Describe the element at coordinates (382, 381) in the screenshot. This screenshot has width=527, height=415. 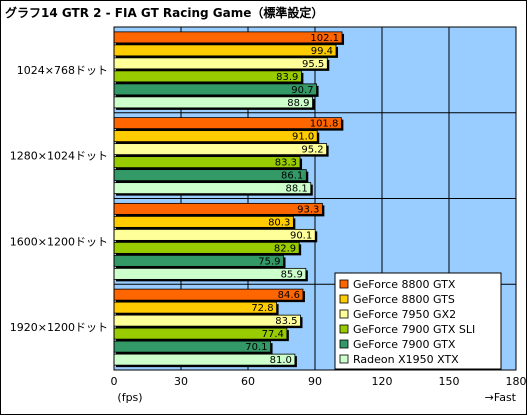
I see `x-tick-label: 120` at that location.